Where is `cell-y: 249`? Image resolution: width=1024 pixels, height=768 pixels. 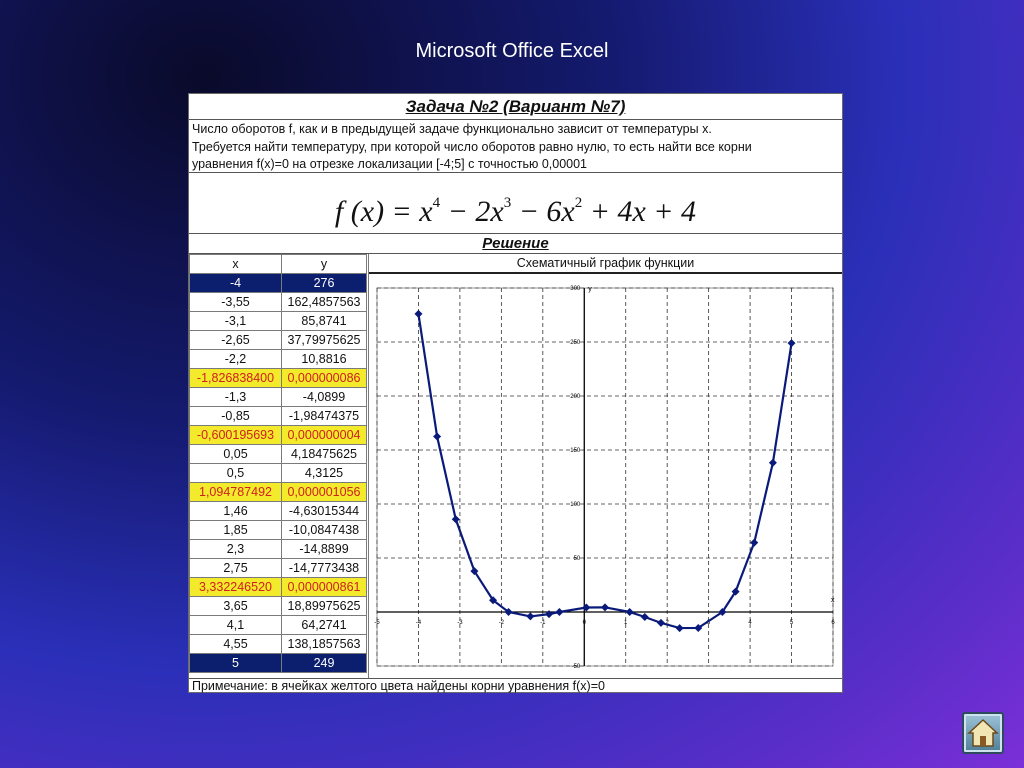 cell-y: 249 is located at coordinates (324, 663).